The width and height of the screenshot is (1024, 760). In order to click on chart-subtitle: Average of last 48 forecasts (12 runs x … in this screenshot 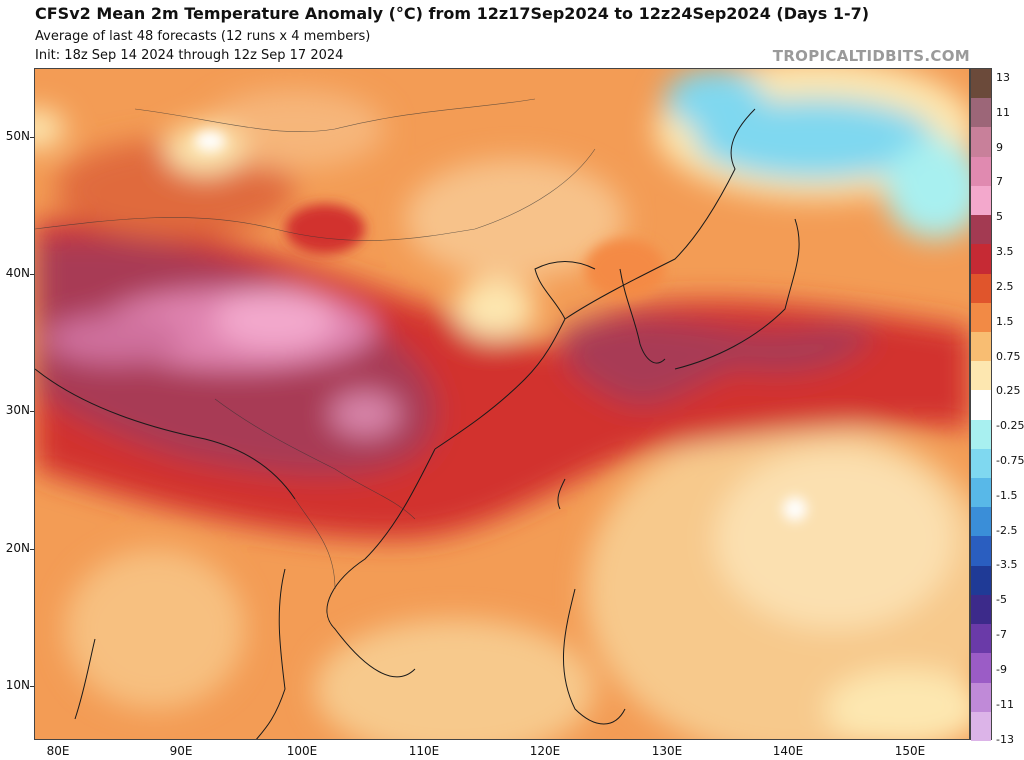, I will do `click(203, 36)`.